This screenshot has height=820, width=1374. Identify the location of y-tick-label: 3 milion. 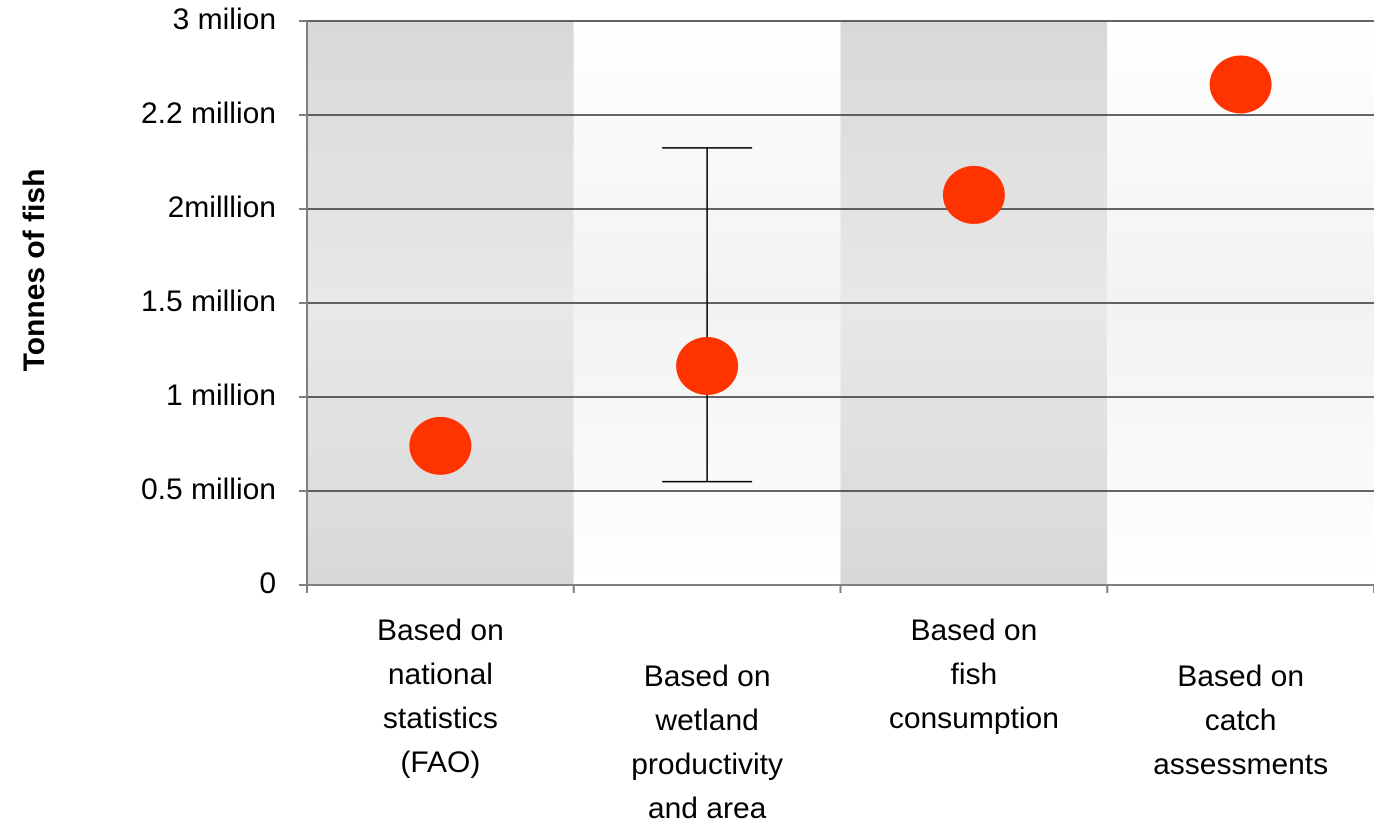
(224, 19).